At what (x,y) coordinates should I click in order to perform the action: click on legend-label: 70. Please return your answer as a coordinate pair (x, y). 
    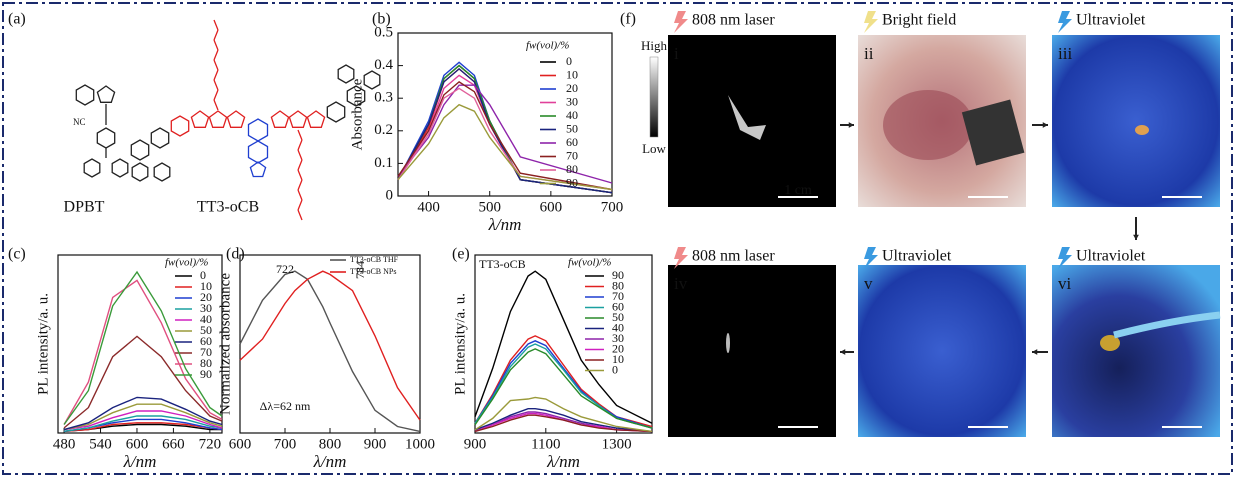
    Looking at the image, I should click on (572, 155).